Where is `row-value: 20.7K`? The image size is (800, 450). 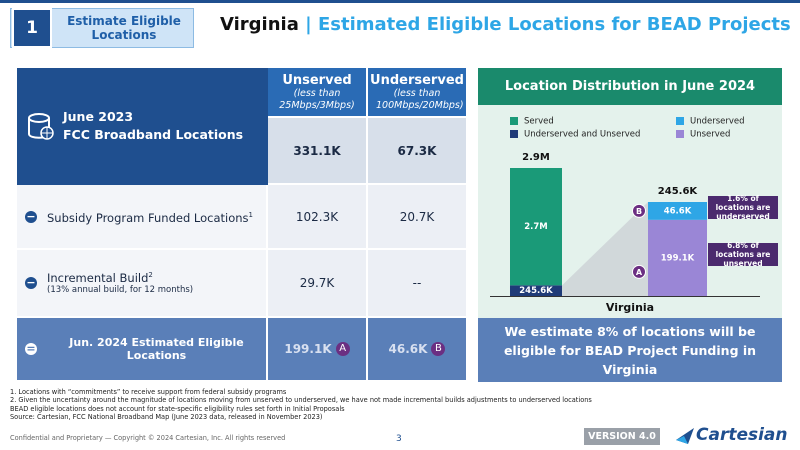 row-value: 20.7K is located at coordinates (417, 216).